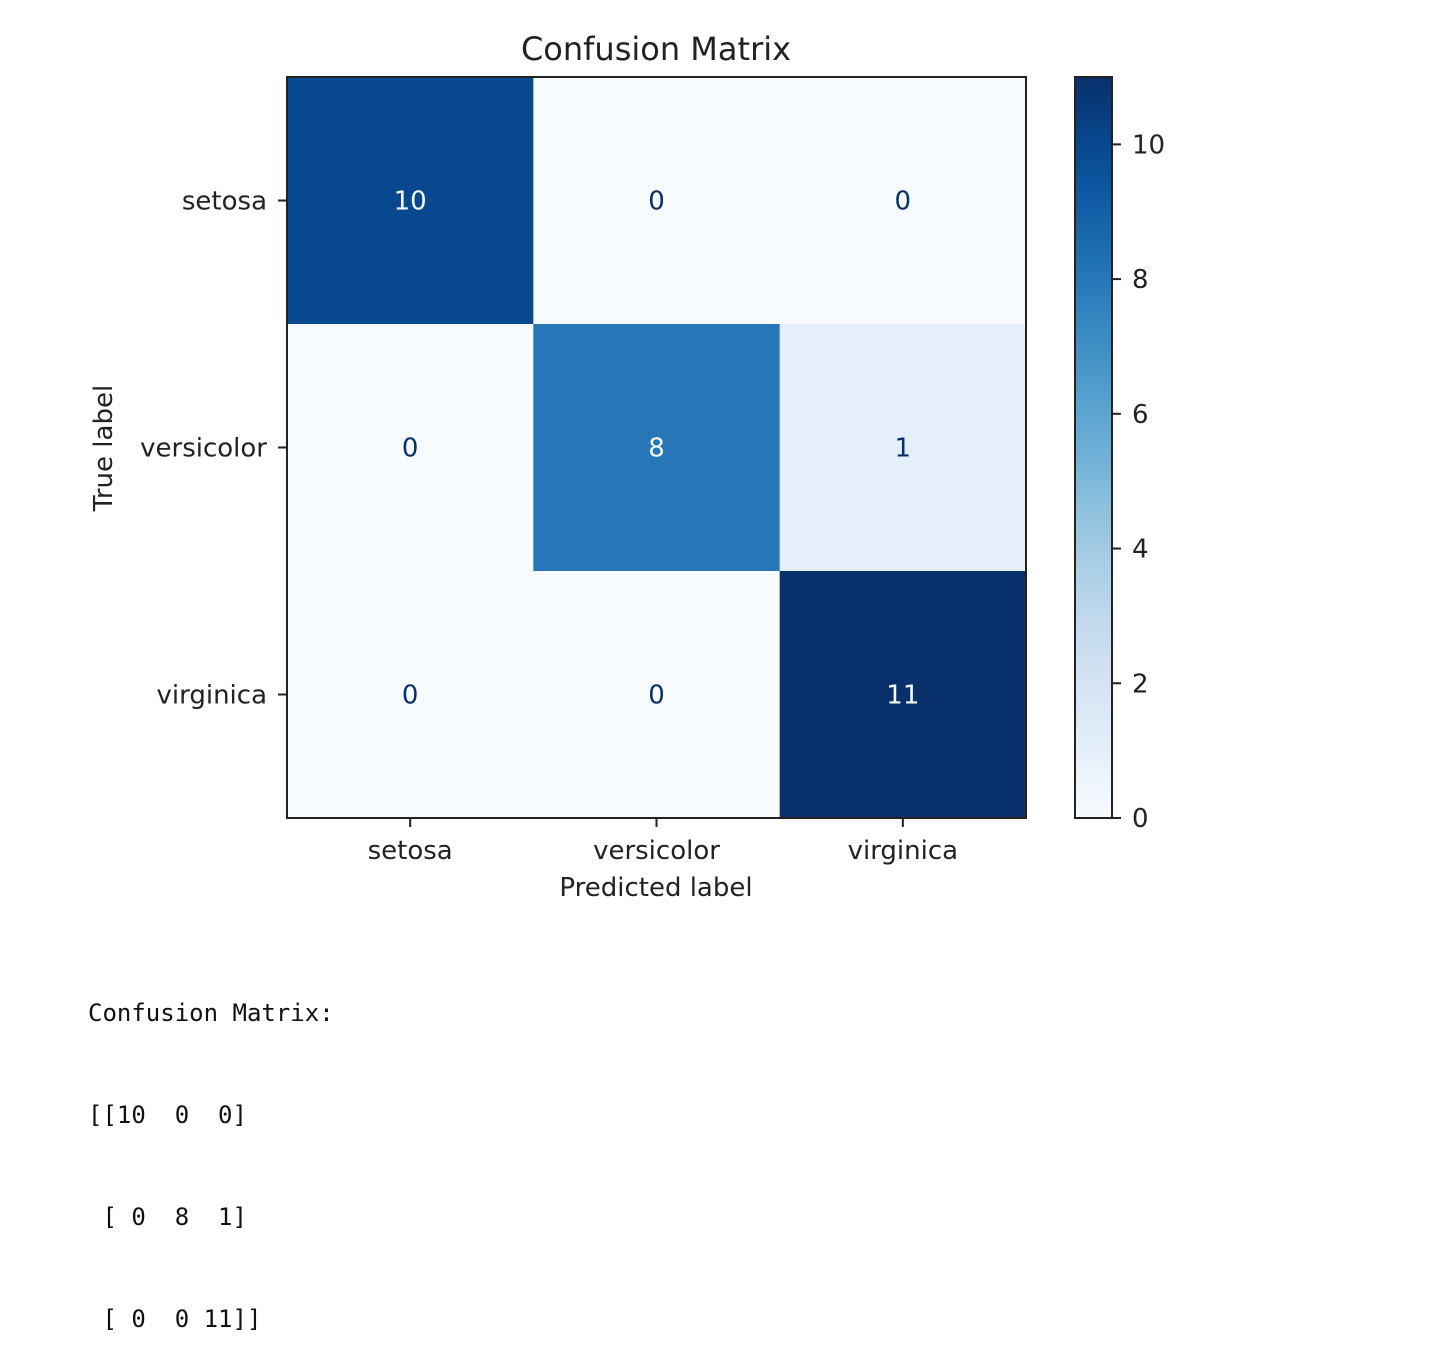 The image size is (1432, 1370). I want to click on colorbar-tick-label: 6, so click(1140, 415).